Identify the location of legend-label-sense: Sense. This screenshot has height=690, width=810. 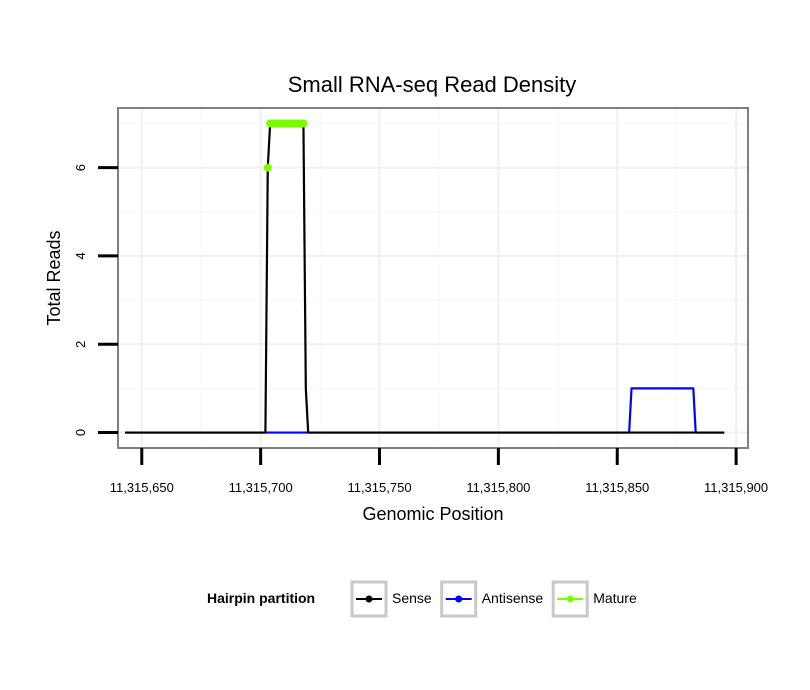
(412, 598).